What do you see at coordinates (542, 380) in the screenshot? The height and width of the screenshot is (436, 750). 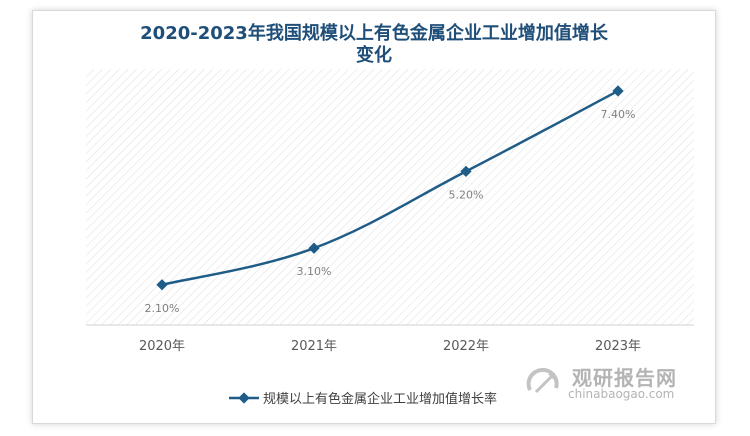 I see `watermark-logo-icon` at bounding box center [542, 380].